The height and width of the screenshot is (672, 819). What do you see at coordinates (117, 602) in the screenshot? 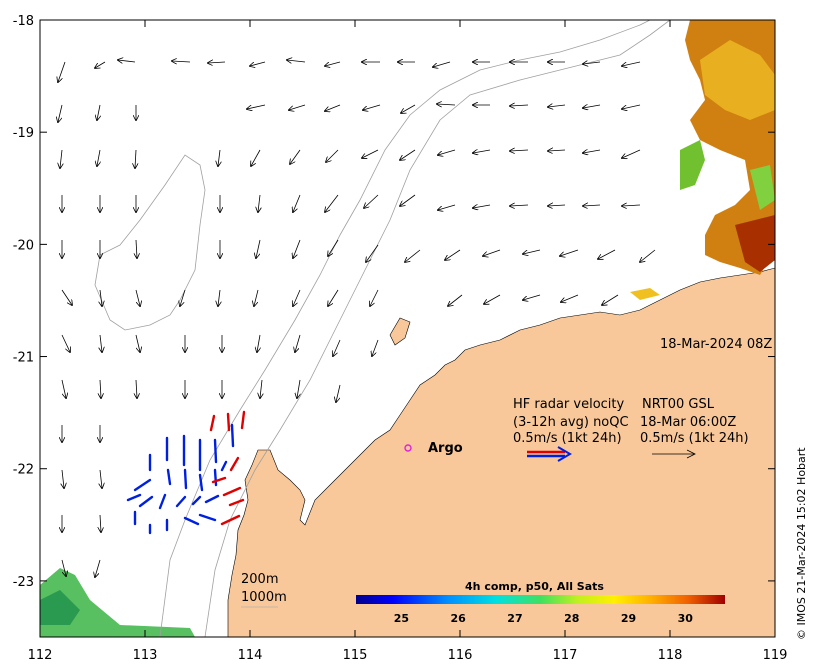
I see `sst-patch-southwest` at bounding box center [117, 602].